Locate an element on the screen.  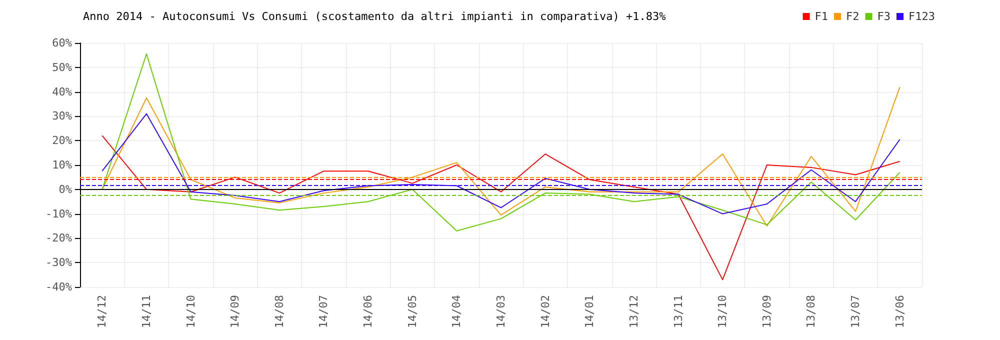
y-tick-label: 50% is located at coordinates (62, 67).